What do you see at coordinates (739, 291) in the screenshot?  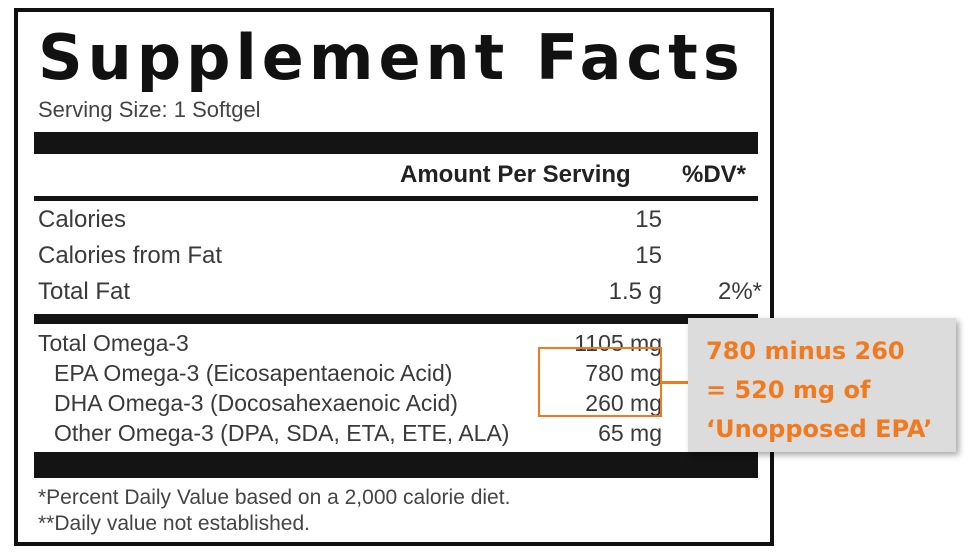 I see `nutrient-dv: 2%*` at bounding box center [739, 291].